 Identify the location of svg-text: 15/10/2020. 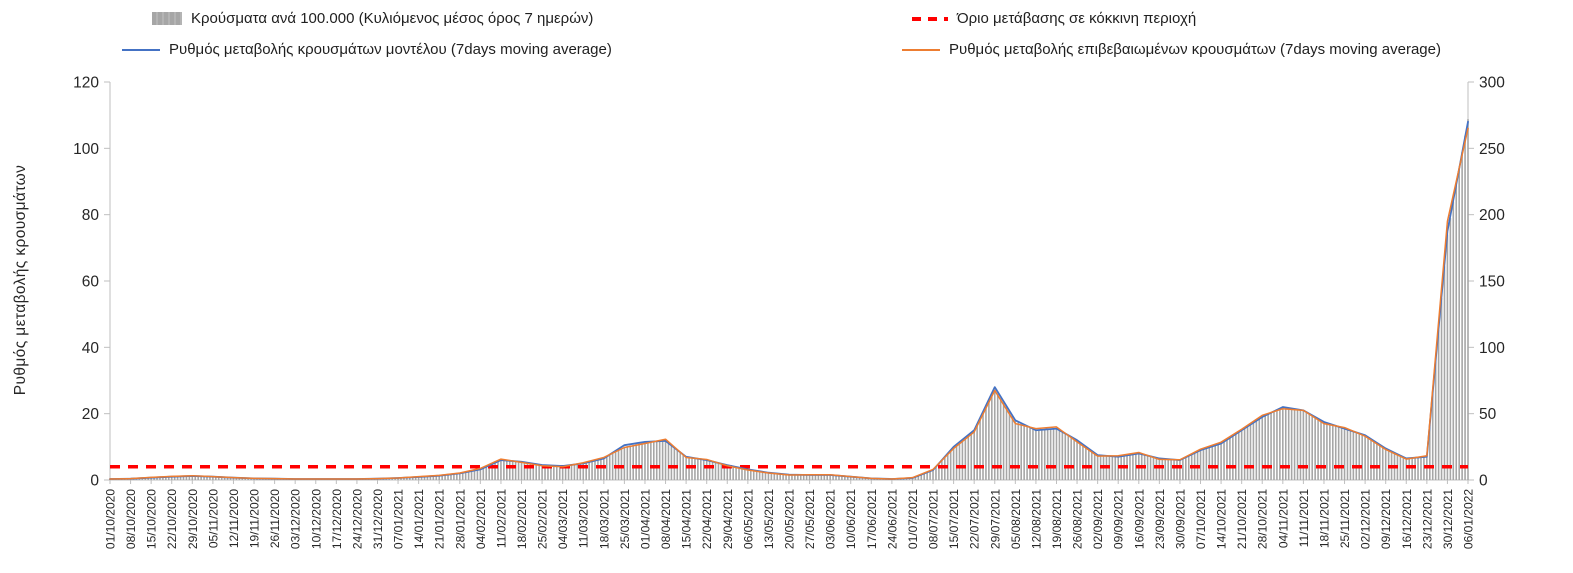
(152, 519).